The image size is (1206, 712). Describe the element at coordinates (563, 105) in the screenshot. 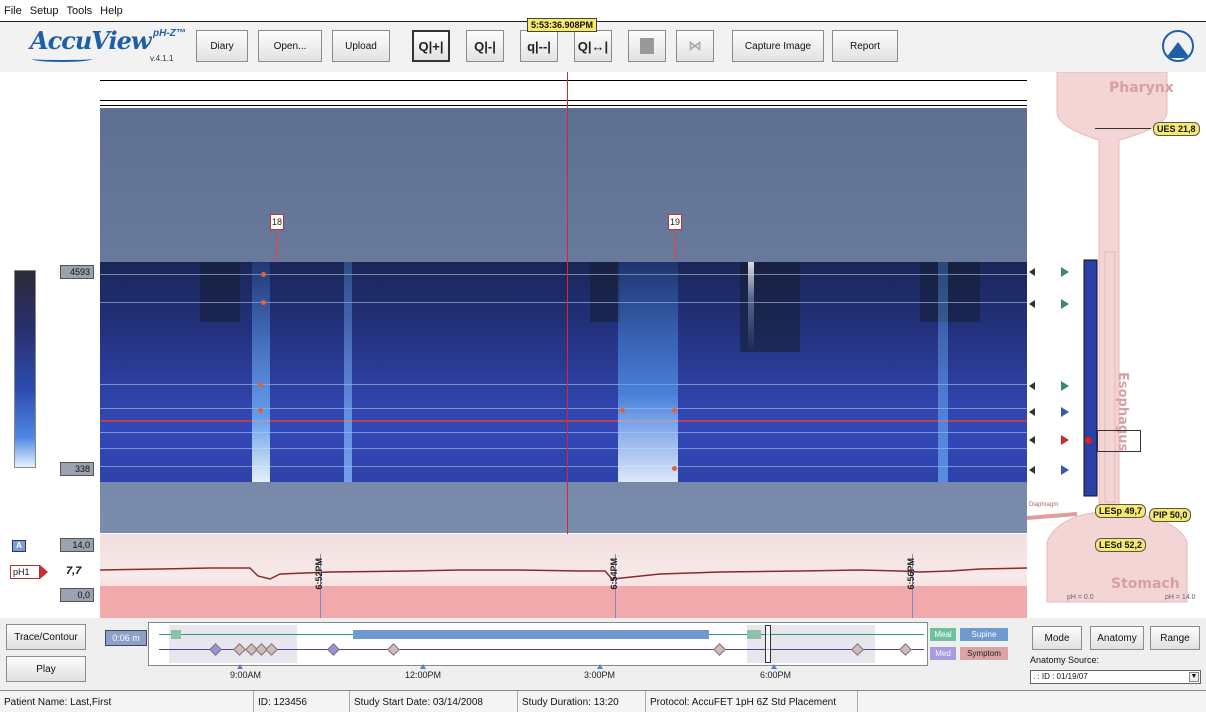

I see `ruler-line-bottom` at that location.